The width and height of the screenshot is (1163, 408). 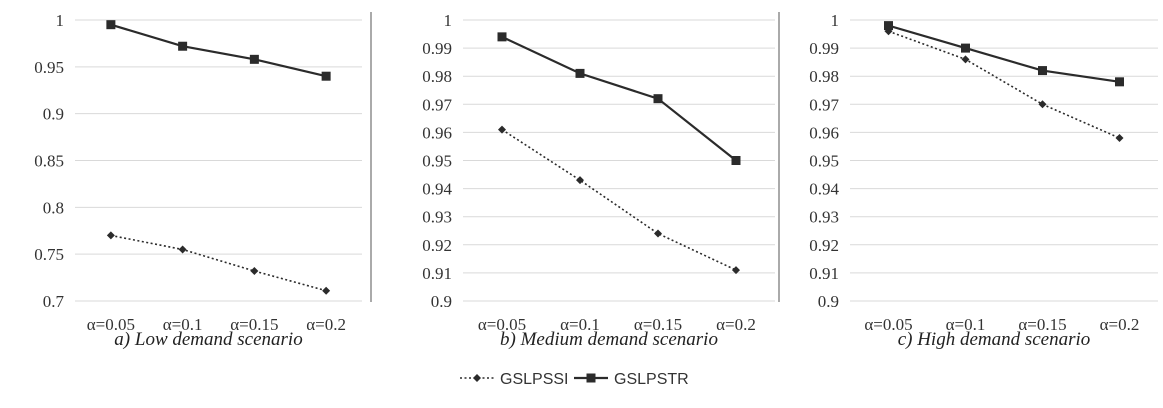 What do you see at coordinates (609, 339) in the screenshot?
I see `caption-medium: b) Medium demand scenario` at bounding box center [609, 339].